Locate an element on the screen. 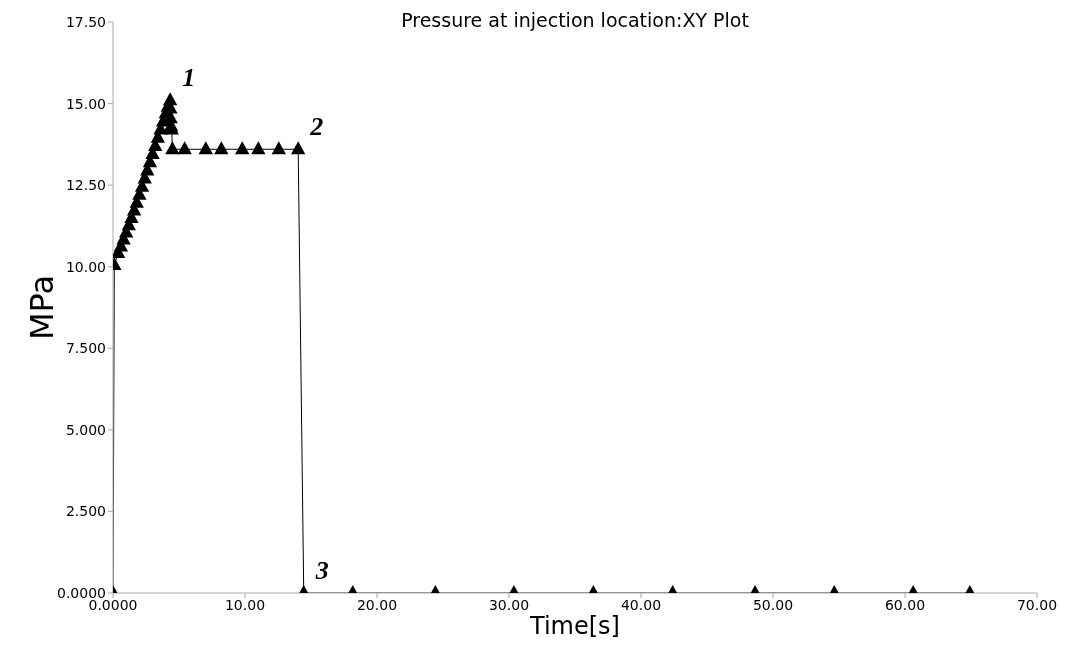 The image size is (1079, 646). x-tick-label: 40.00 is located at coordinates (641, 604).